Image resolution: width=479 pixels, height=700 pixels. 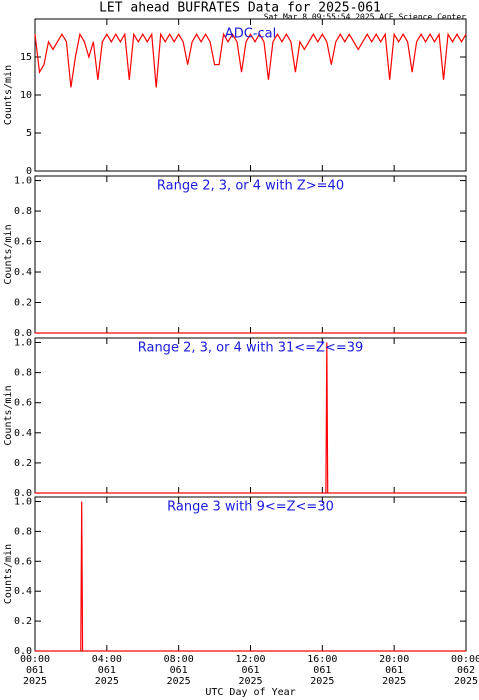 What do you see at coordinates (251, 348) in the screenshot?
I see `panel-annotation: Range 2, 3, or 4 with 31<=Z<=39` at bounding box center [251, 348].